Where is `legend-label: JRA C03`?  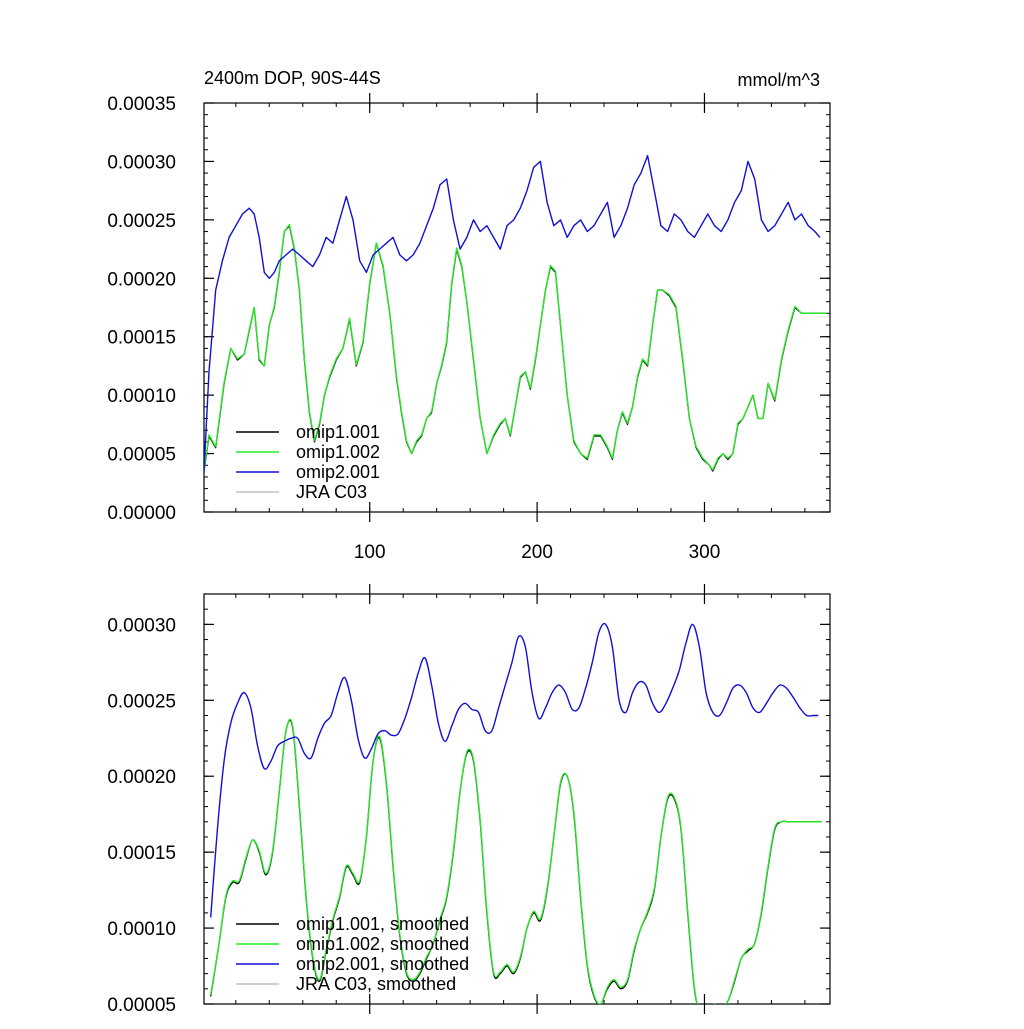
legend-label: JRA C03 is located at coordinates (331, 492).